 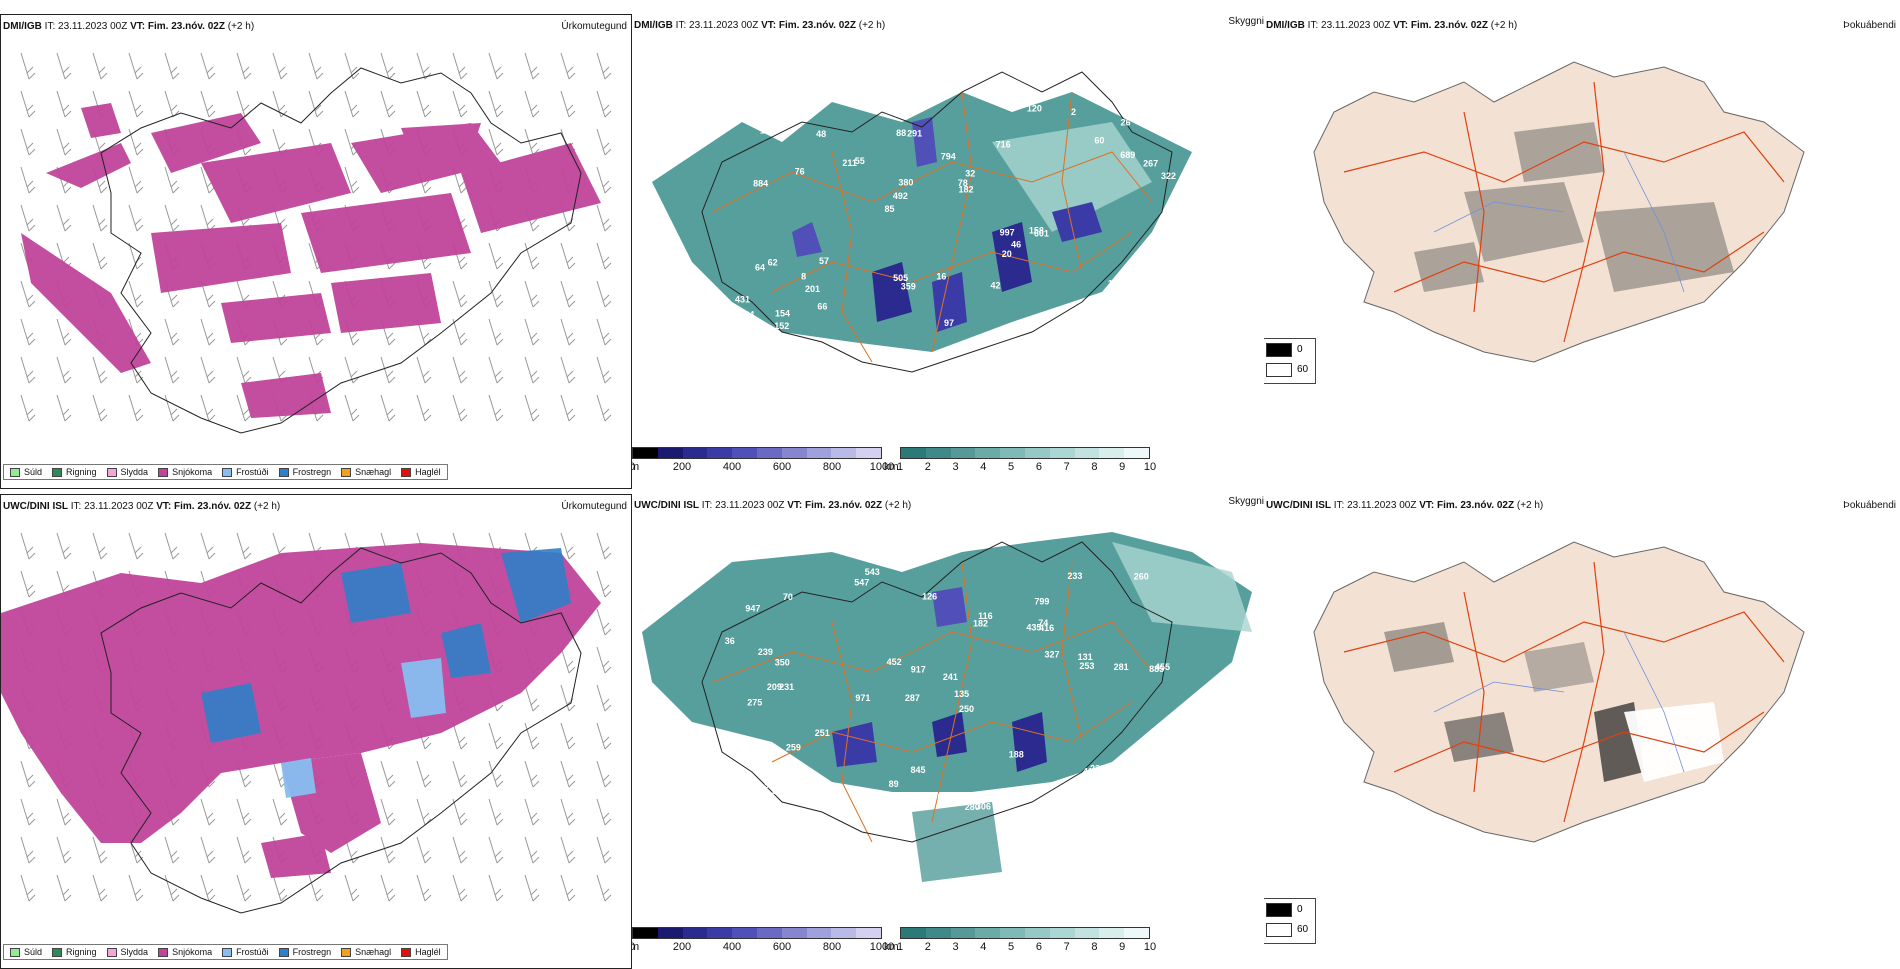 What do you see at coordinates (970, 173) in the screenshot?
I see `visibility-value-label: 32` at bounding box center [970, 173].